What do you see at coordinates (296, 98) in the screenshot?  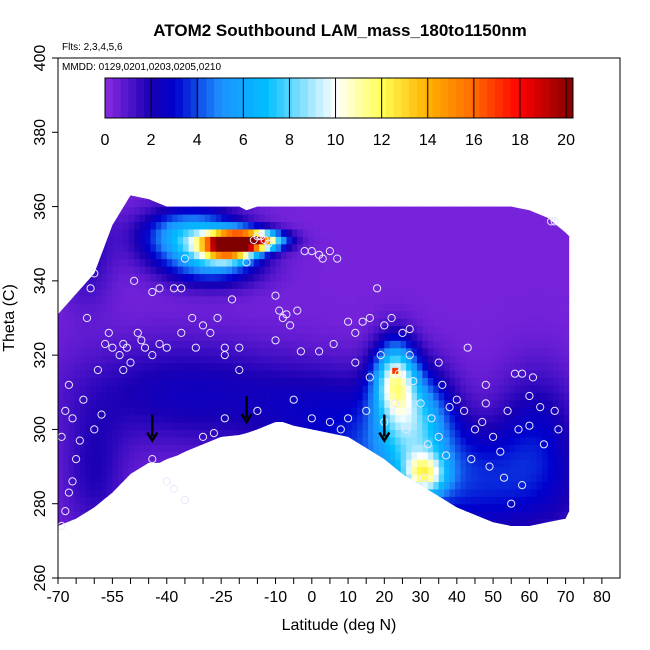 I see `colorbar-segment` at bounding box center [296, 98].